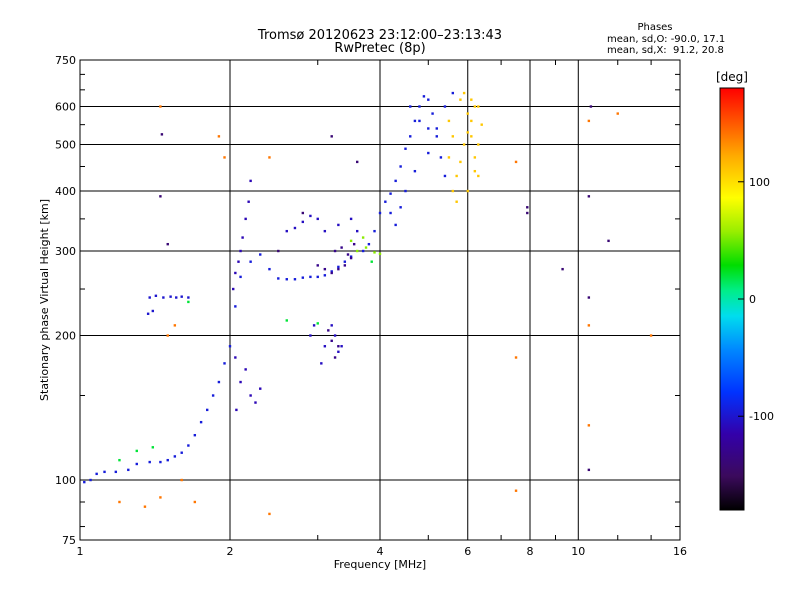  What do you see at coordinates (752, 299) in the screenshot?
I see `colorbar-tick-label: 0` at bounding box center [752, 299].